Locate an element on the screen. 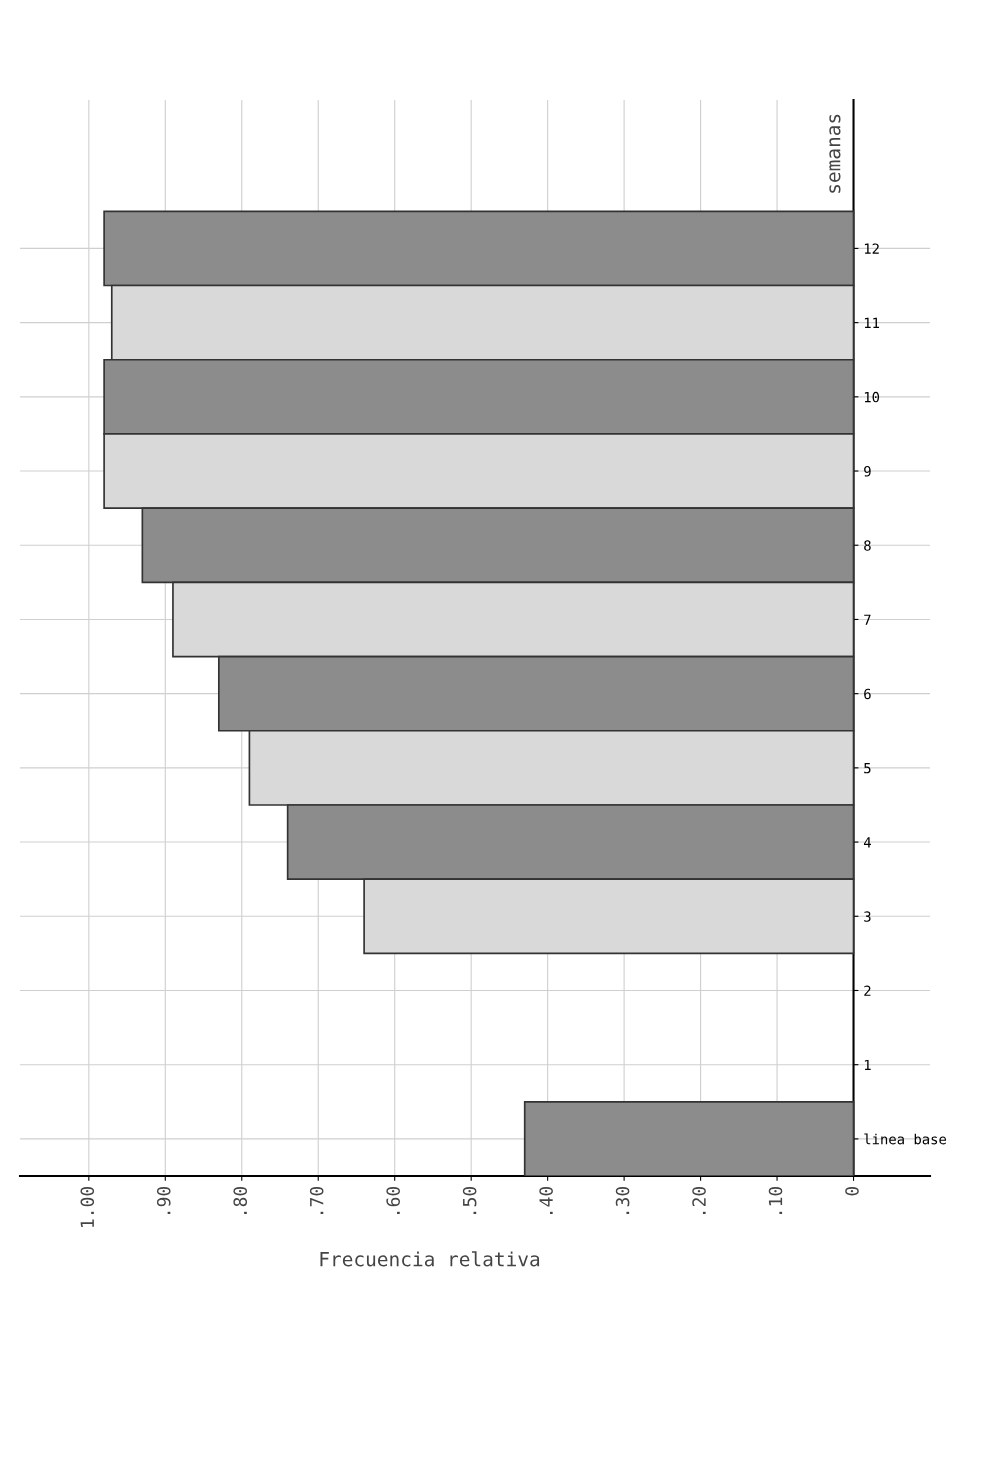 This screenshot has height=1459, width=995. y-tick-label: 7 is located at coordinates (867, 619).